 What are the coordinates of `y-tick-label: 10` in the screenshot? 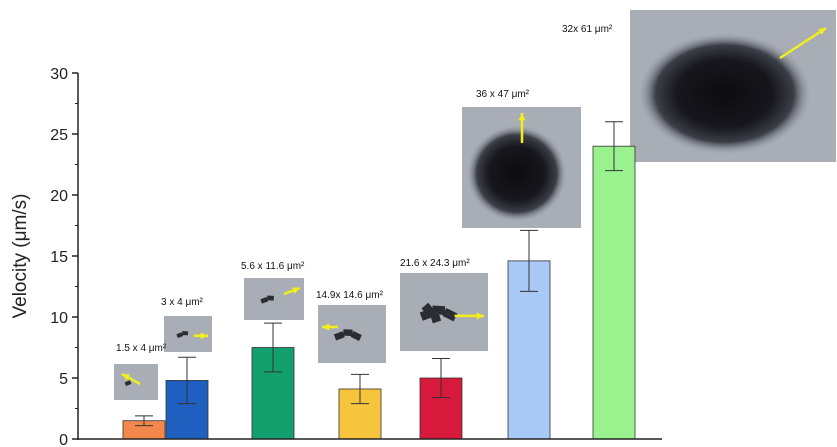 It's located at (59, 318).